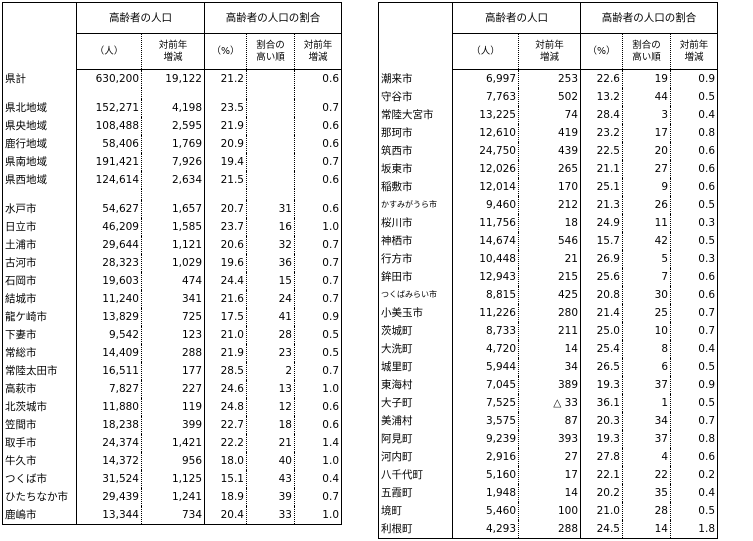  What do you see at coordinates (485, 78) in the screenshot?
I see `elderly-population: 6,997` at bounding box center [485, 78].